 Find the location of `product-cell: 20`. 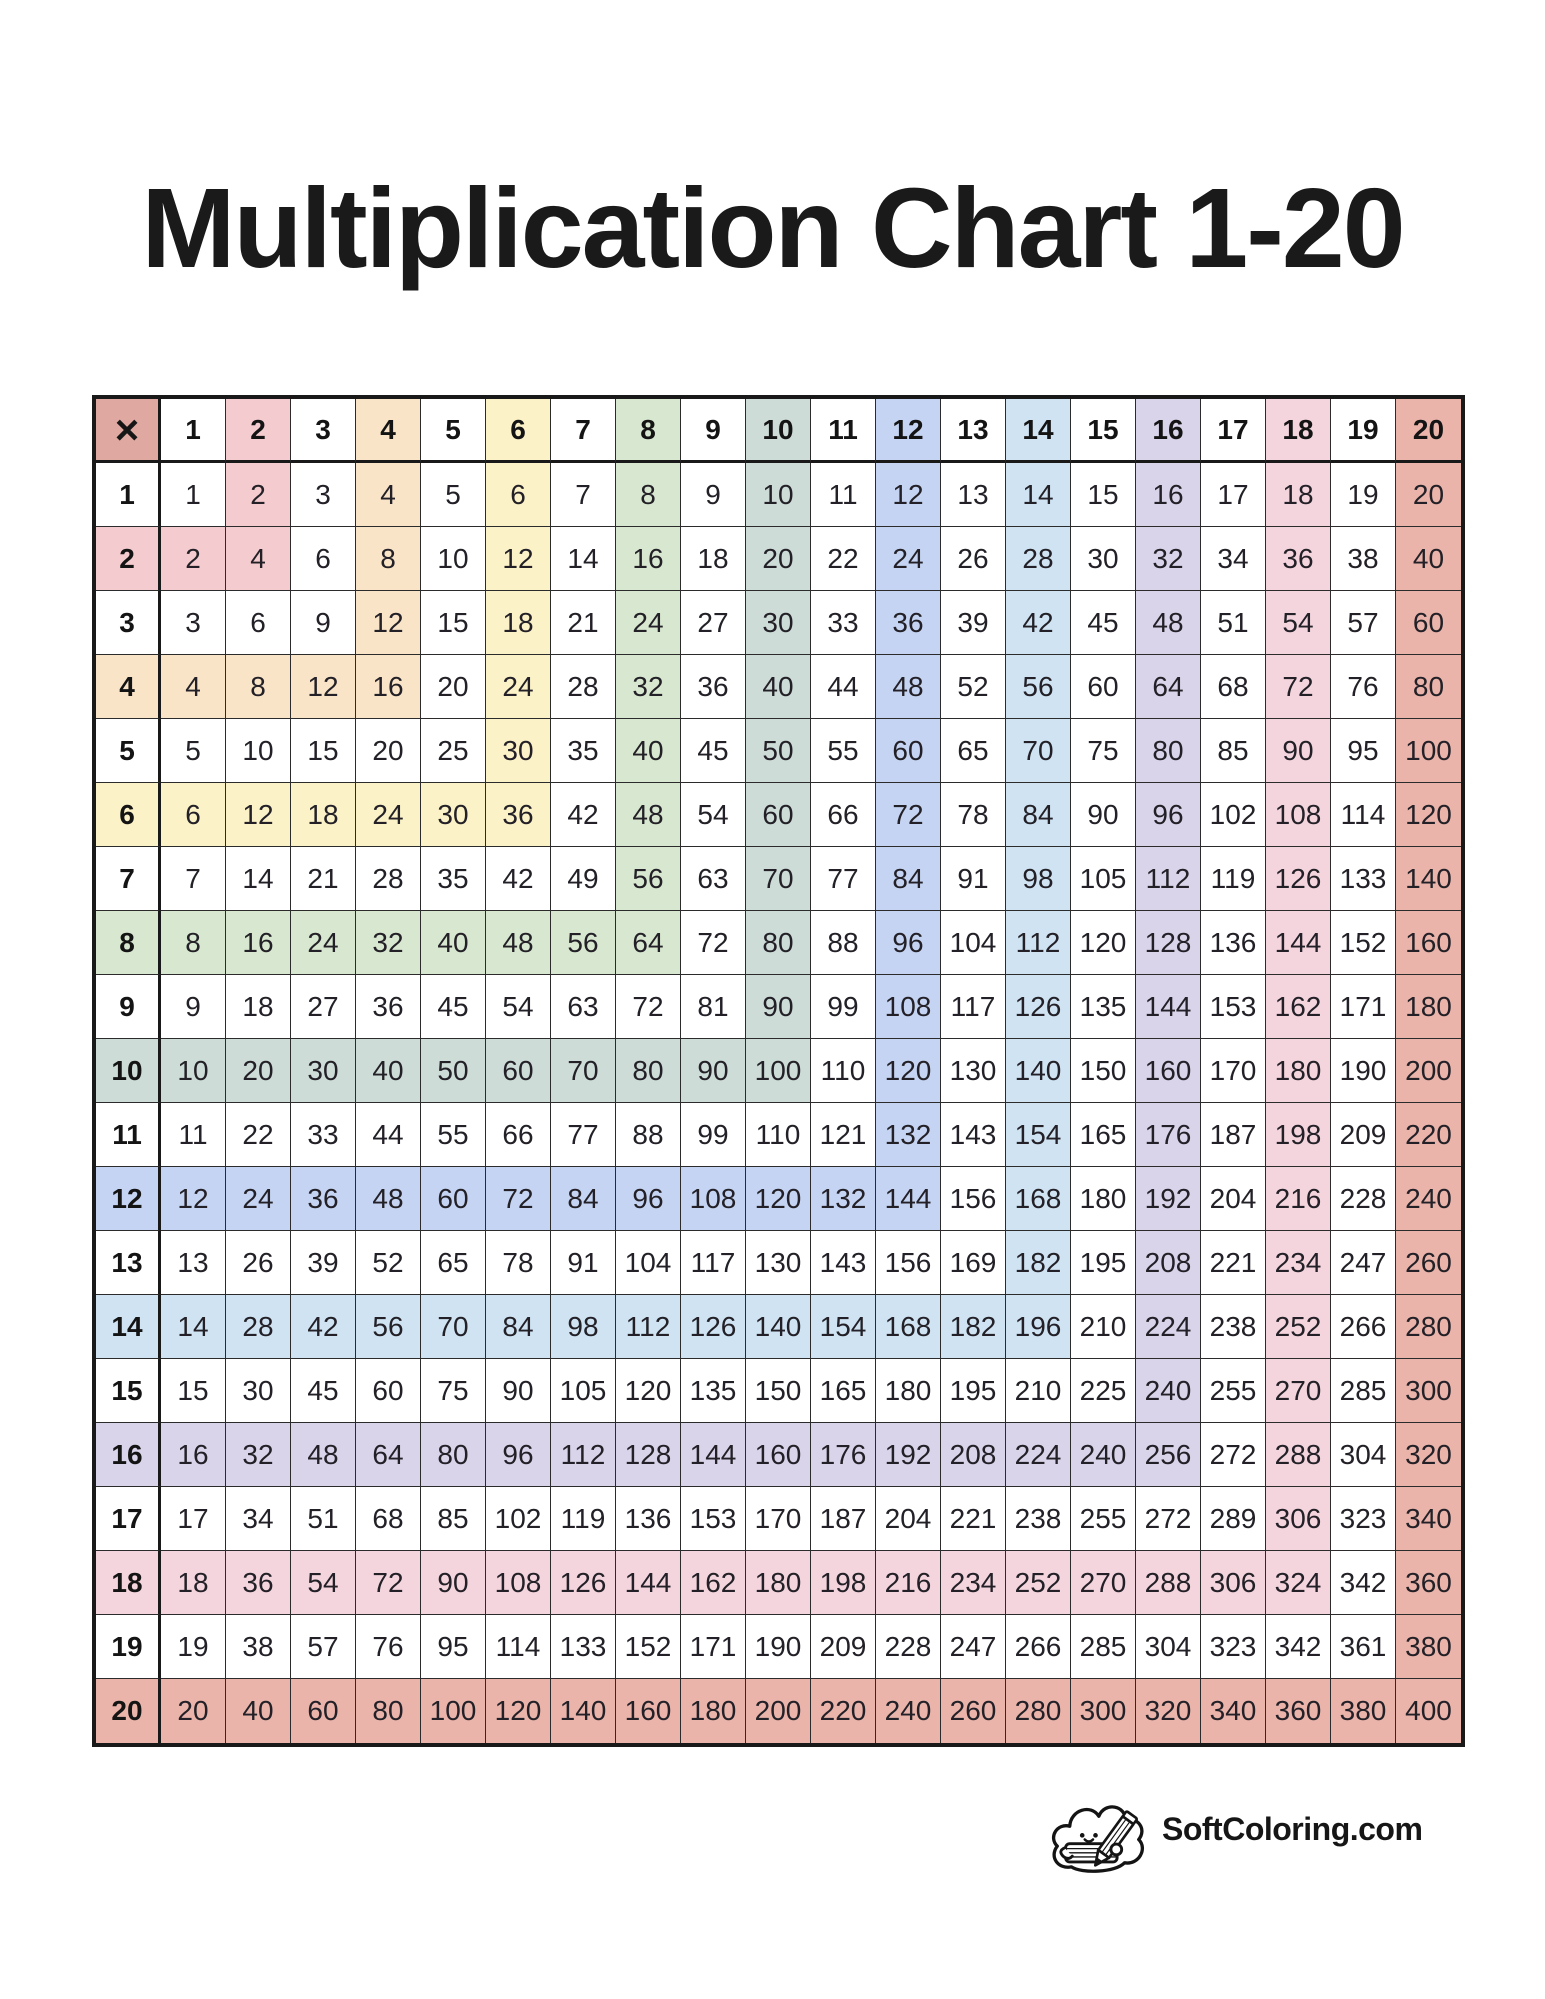

product-cell: 20 is located at coordinates (193, 1711).